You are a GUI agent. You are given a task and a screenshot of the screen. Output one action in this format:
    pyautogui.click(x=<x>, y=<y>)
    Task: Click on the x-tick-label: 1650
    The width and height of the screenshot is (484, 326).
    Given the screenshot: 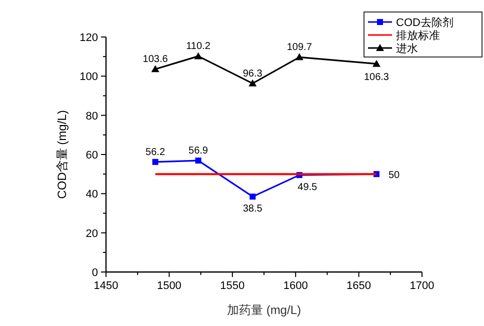 What is the action you would take?
    pyautogui.click(x=359, y=286)
    